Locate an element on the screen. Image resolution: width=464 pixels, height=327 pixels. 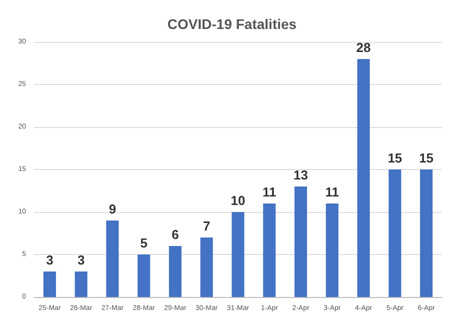
data-label: 13 is located at coordinates (301, 175).